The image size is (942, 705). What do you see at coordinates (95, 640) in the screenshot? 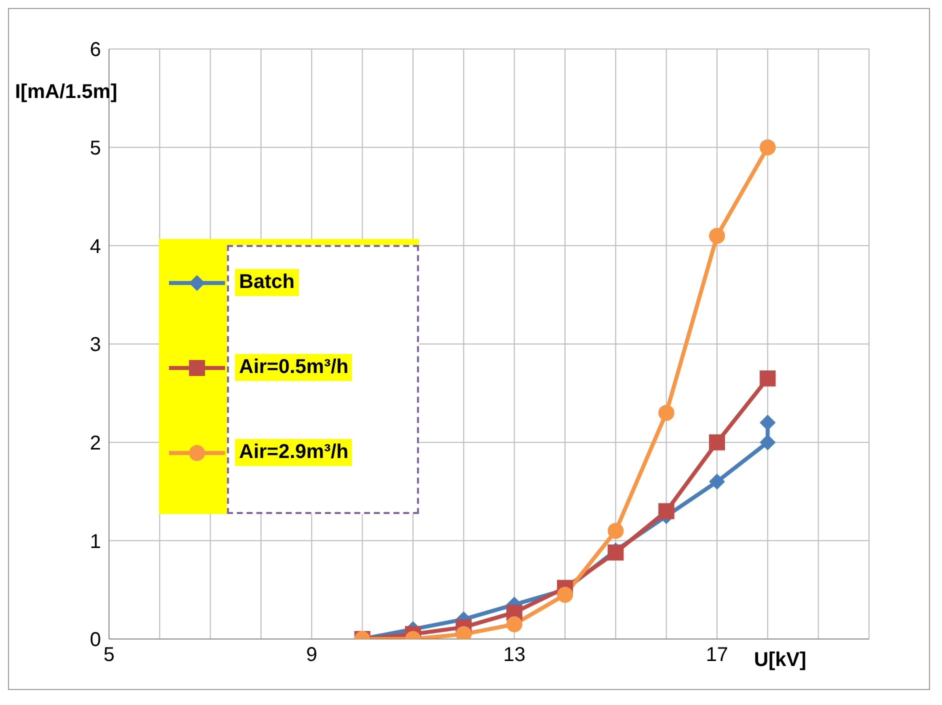
I see `y-tick-label: 0` at bounding box center [95, 640].